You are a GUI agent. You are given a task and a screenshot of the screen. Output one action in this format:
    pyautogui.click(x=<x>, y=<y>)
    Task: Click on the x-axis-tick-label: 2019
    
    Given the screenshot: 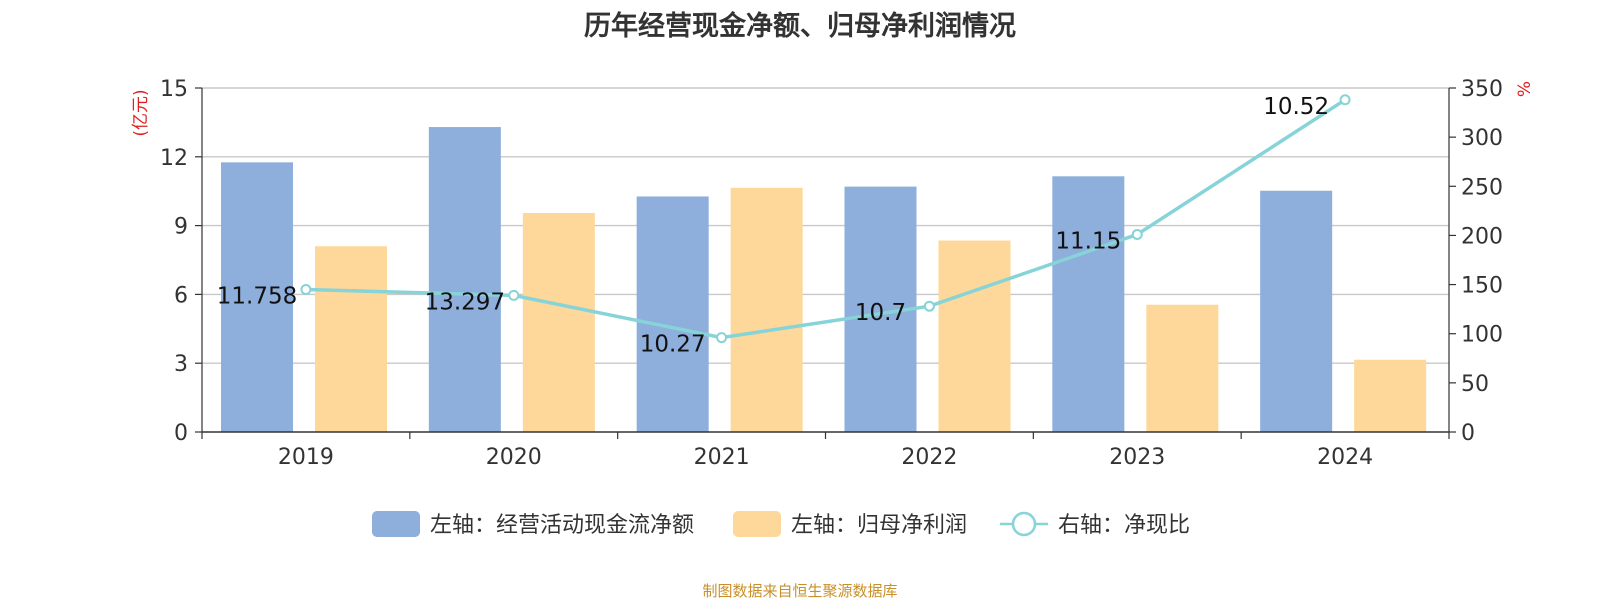 What is the action you would take?
    pyautogui.click(x=306, y=457)
    